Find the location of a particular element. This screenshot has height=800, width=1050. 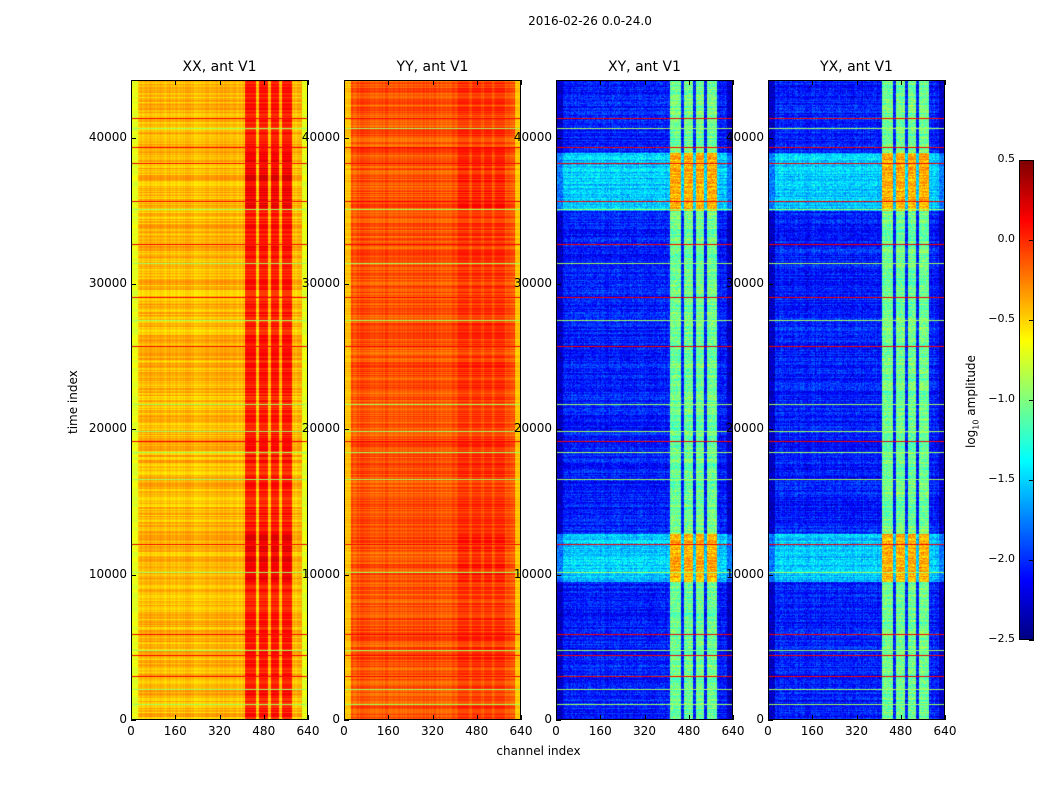

x-axis-label: channel index is located at coordinates (538, 751).